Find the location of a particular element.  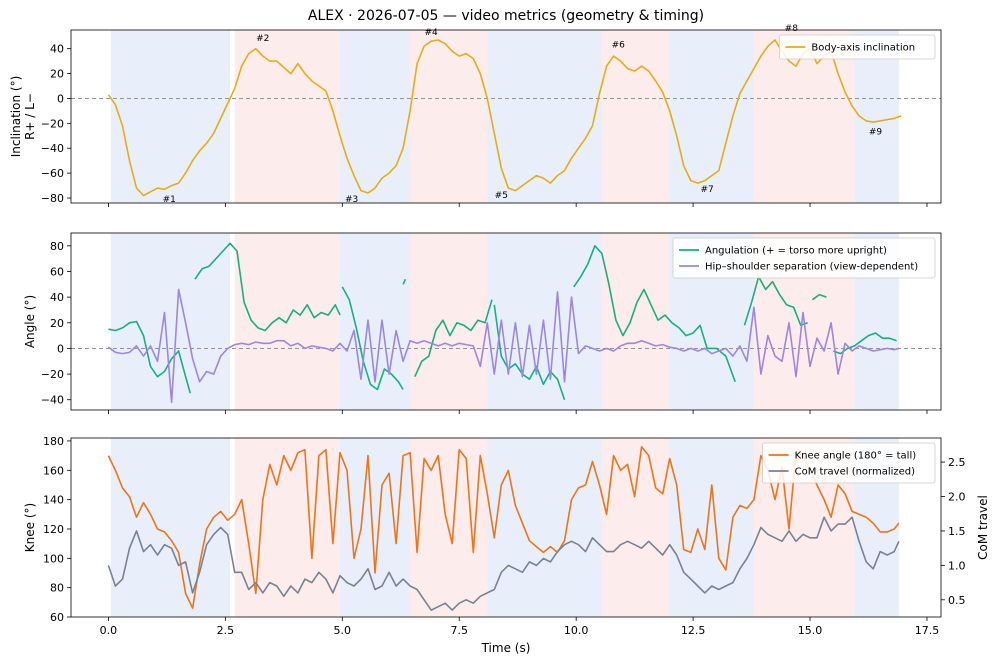

legend-entry-label: CoM travel (normalized) is located at coordinates (855, 472).